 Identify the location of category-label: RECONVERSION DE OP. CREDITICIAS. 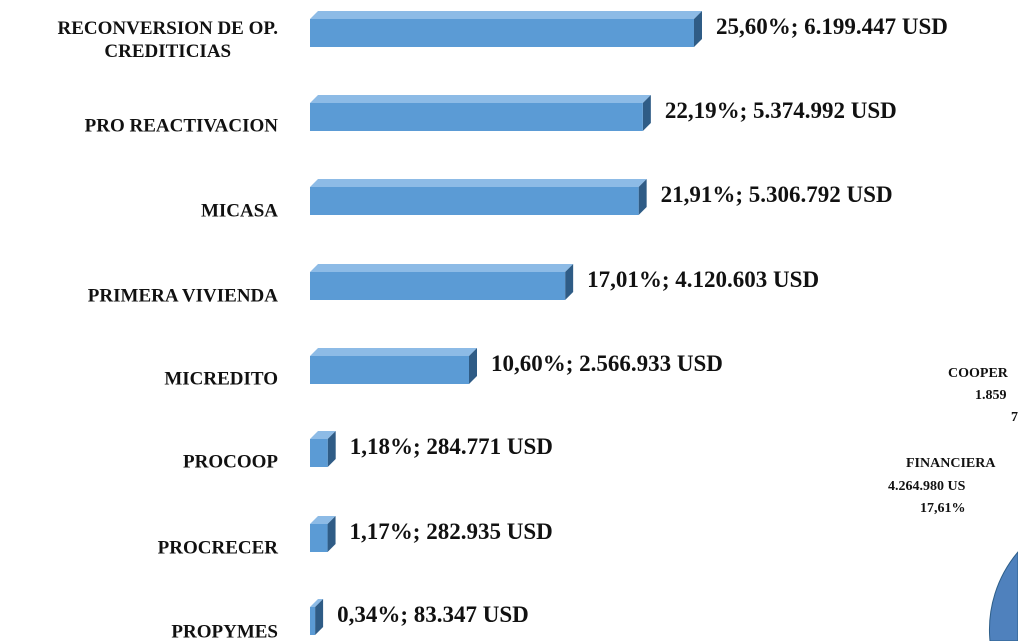
(167, 40).